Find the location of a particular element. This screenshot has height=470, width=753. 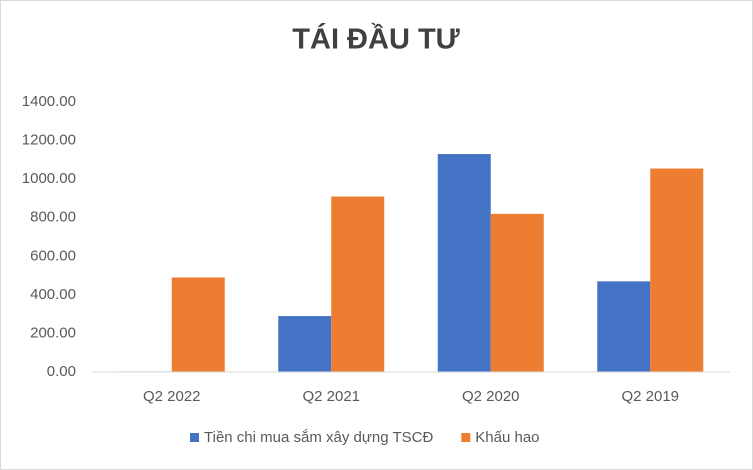

y-tick-label: 200.00 is located at coordinates (53, 332).